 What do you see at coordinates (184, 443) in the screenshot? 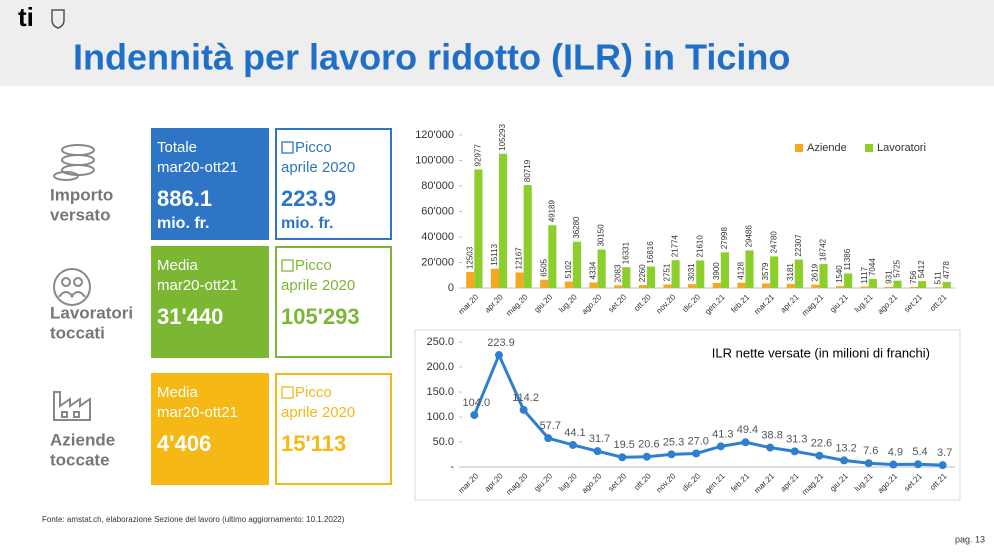
I see `summary-text: 4'406` at bounding box center [184, 443].